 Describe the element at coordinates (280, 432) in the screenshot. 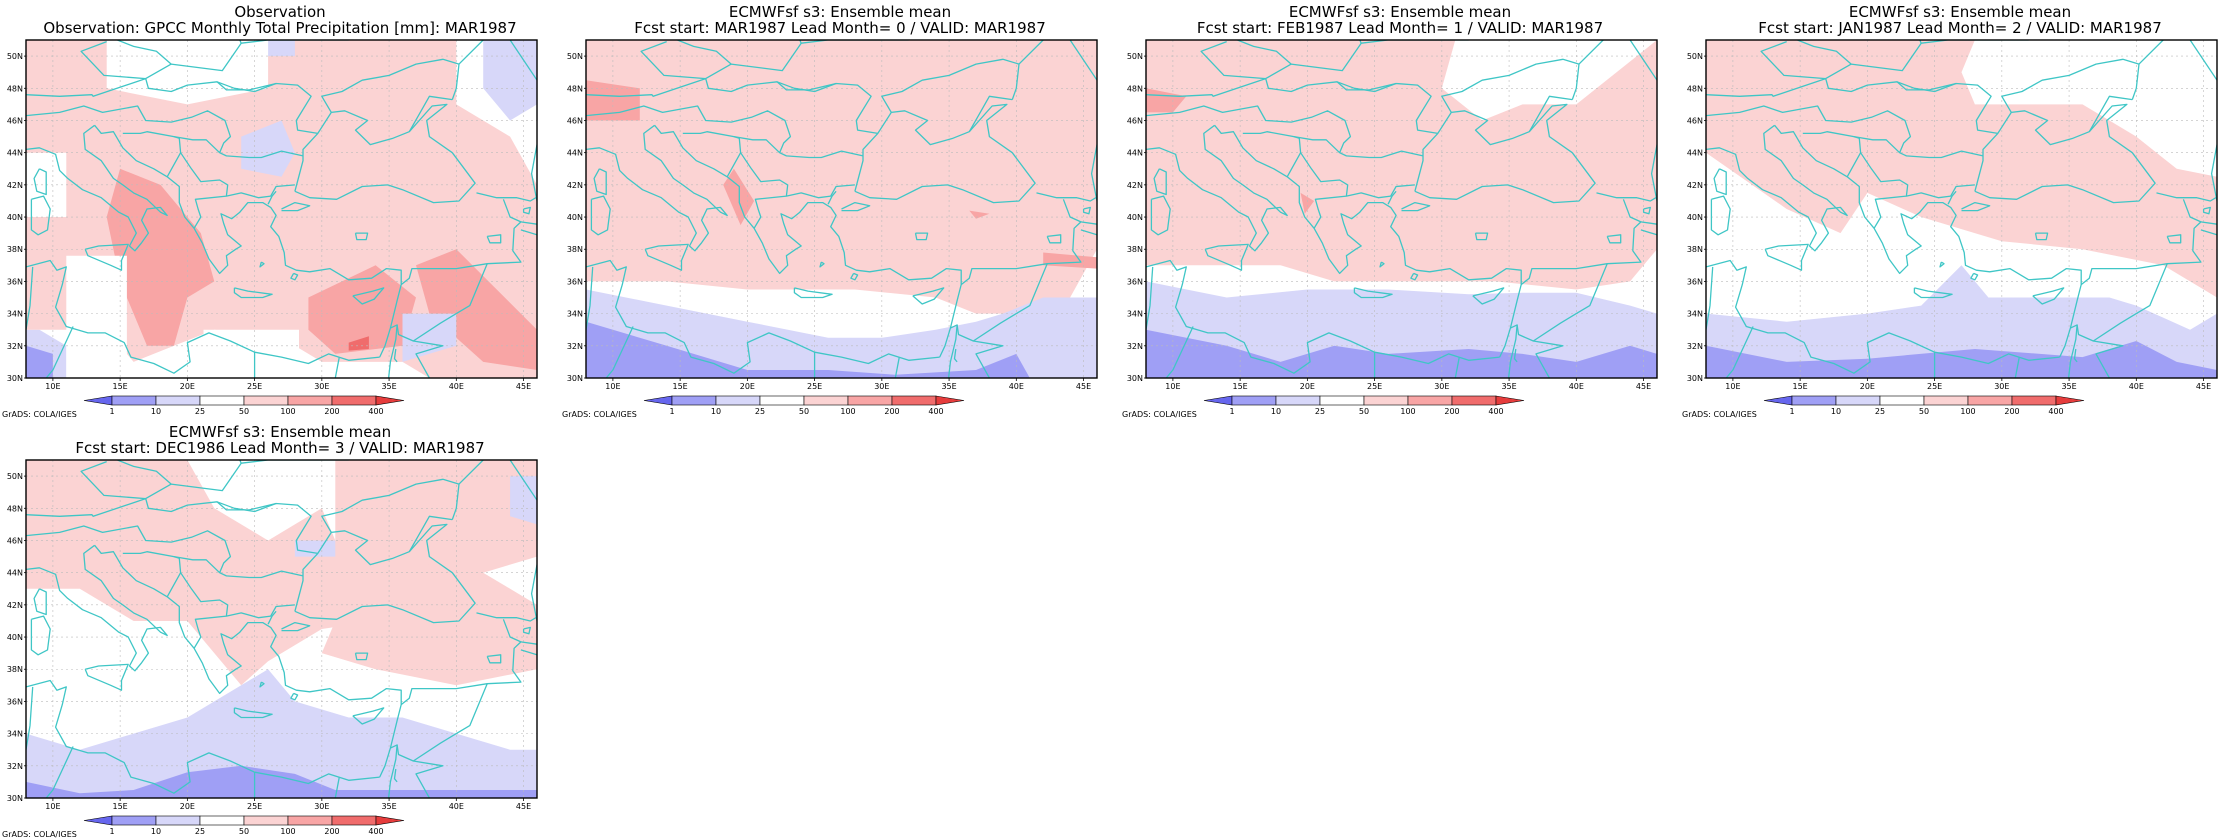

I see `panel-title: ECMWFsf s3: Ensemble mean` at that location.